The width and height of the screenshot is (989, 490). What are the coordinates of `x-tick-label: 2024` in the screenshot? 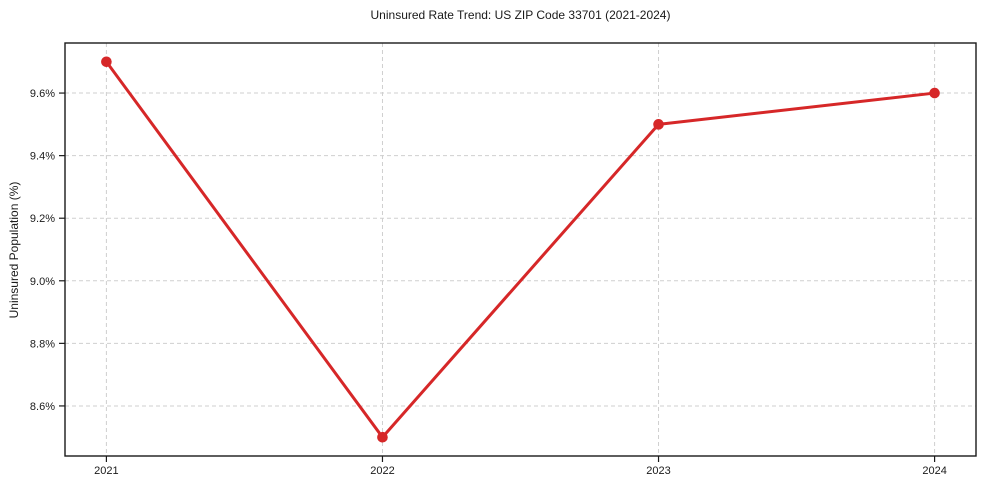 It's located at (934, 471).